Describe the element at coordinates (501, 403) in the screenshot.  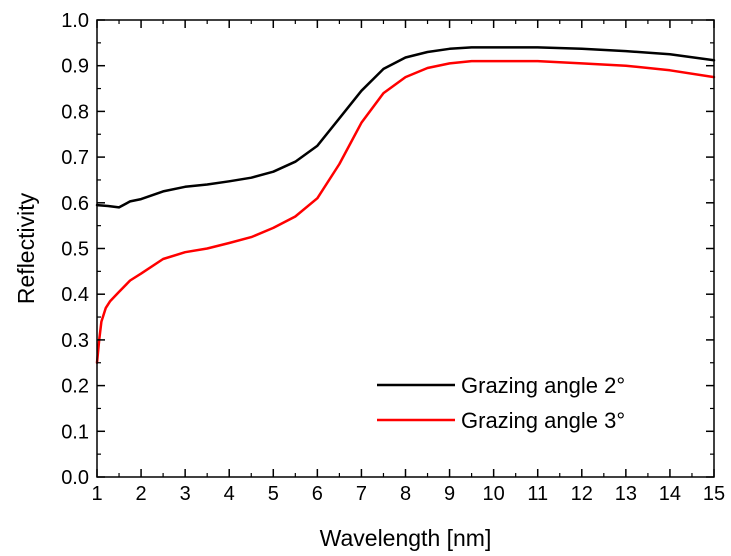
I see `legend: Grazing angle 2° Grazing angle 3°` at that location.